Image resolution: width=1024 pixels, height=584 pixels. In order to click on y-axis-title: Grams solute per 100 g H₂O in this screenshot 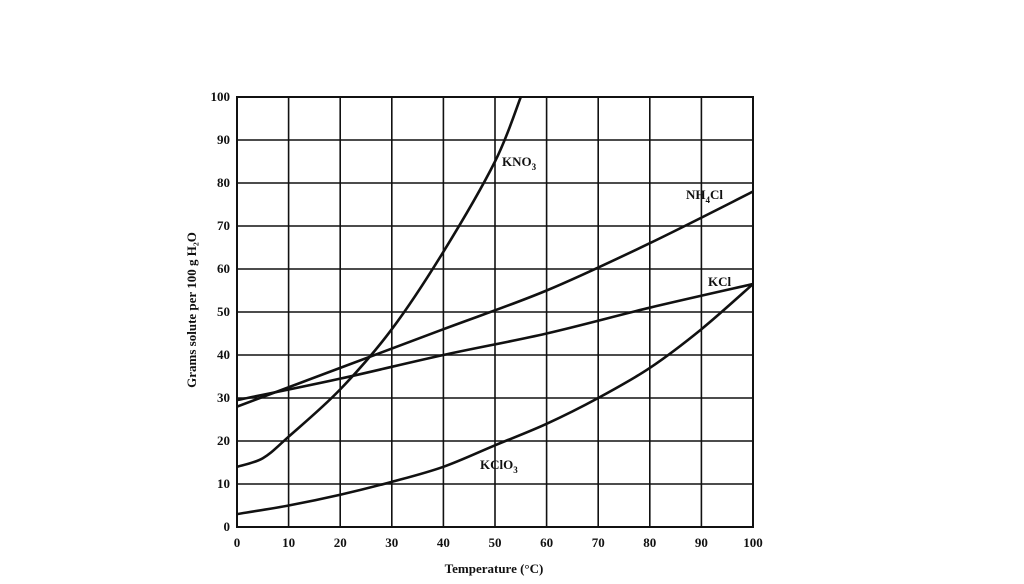, I will do `click(191, 310)`.